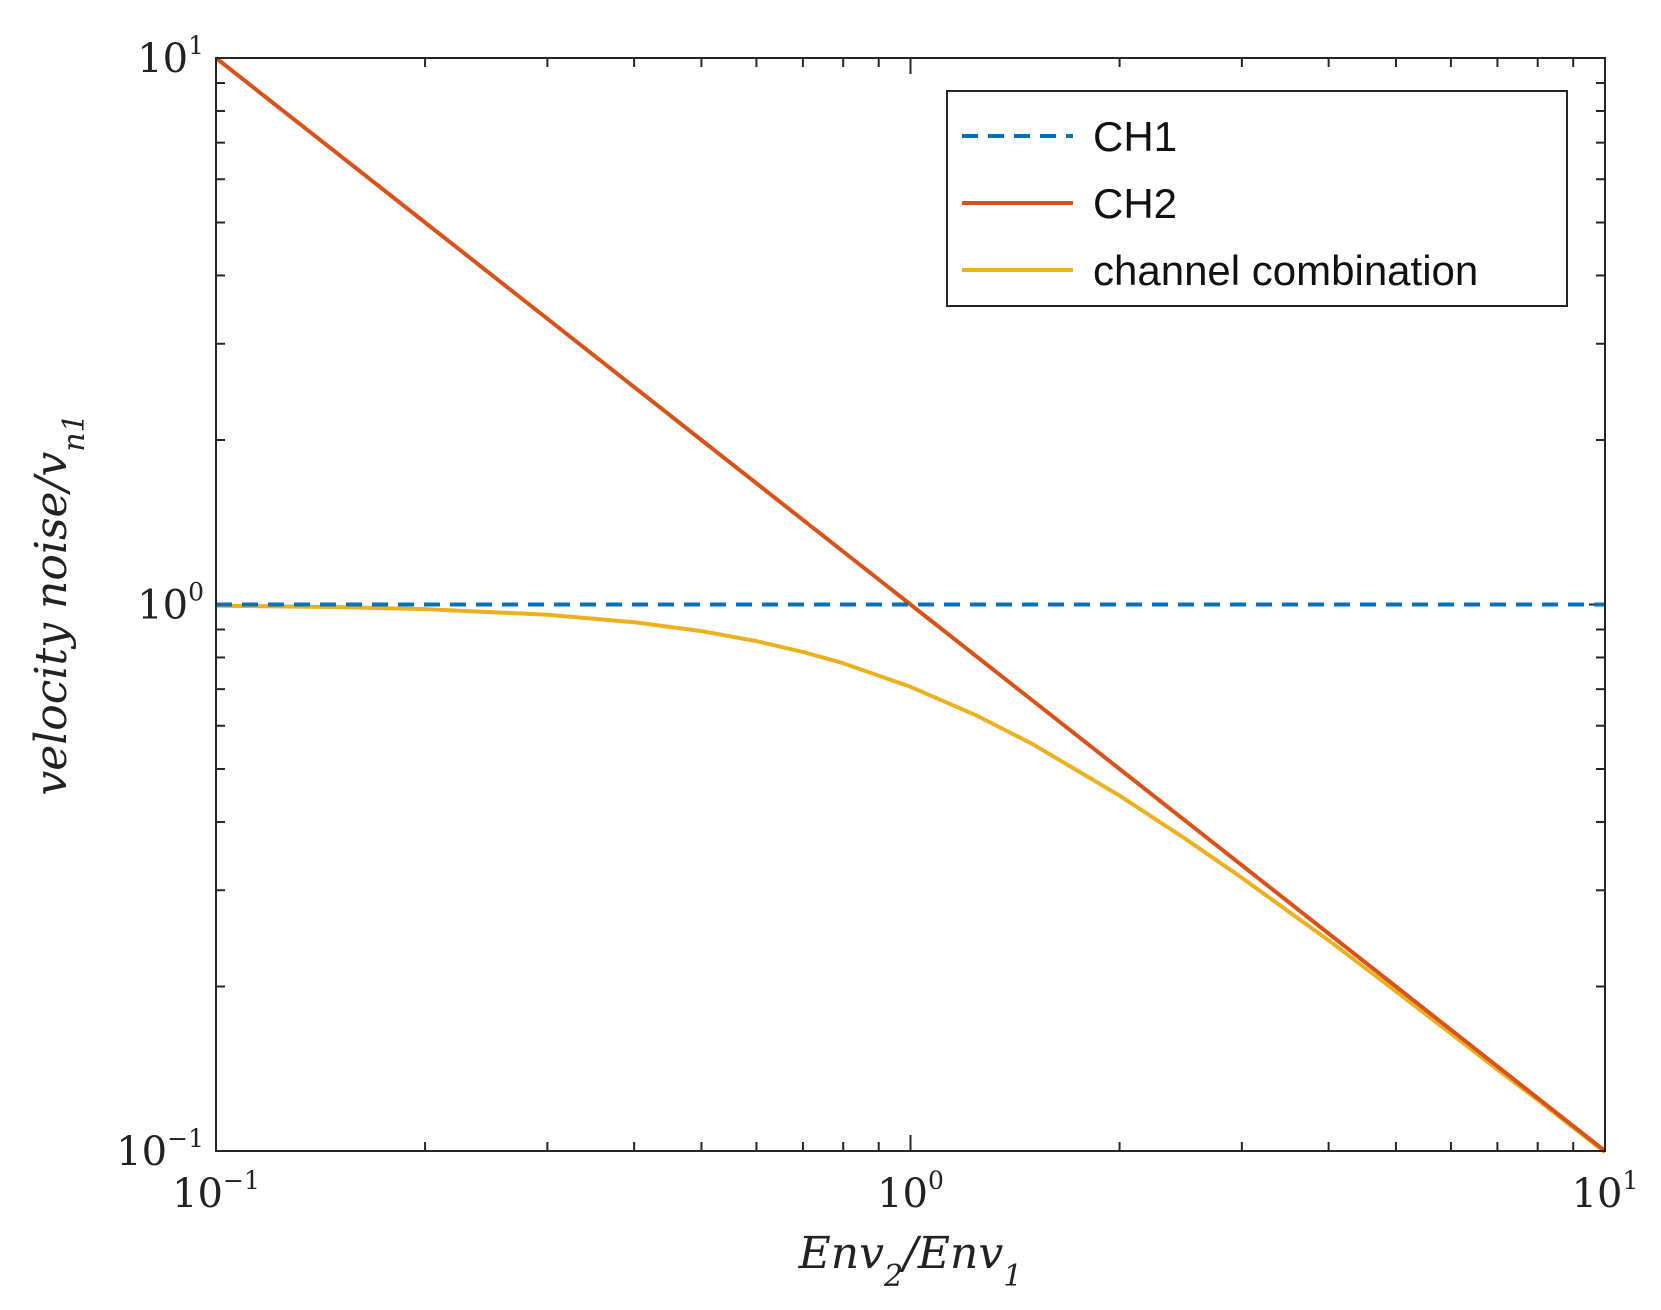  What do you see at coordinates (216, 1191) in the screenshot?
I see `x-tick-label: 10⁻¹` at bounding box center [216, 1191].